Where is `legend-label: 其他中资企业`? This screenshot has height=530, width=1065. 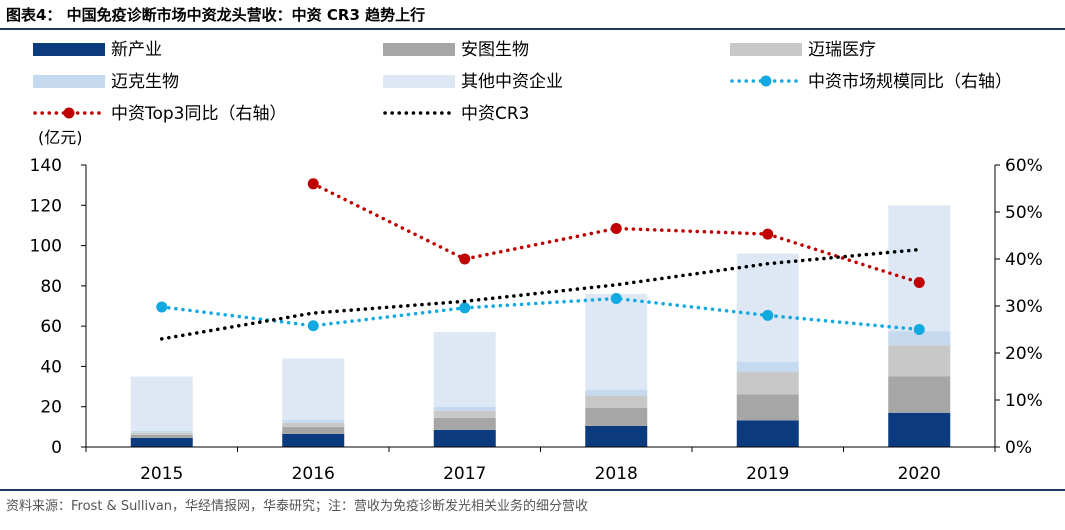 legend-label: 其他中资企业 is located at coordinates (512, 82).